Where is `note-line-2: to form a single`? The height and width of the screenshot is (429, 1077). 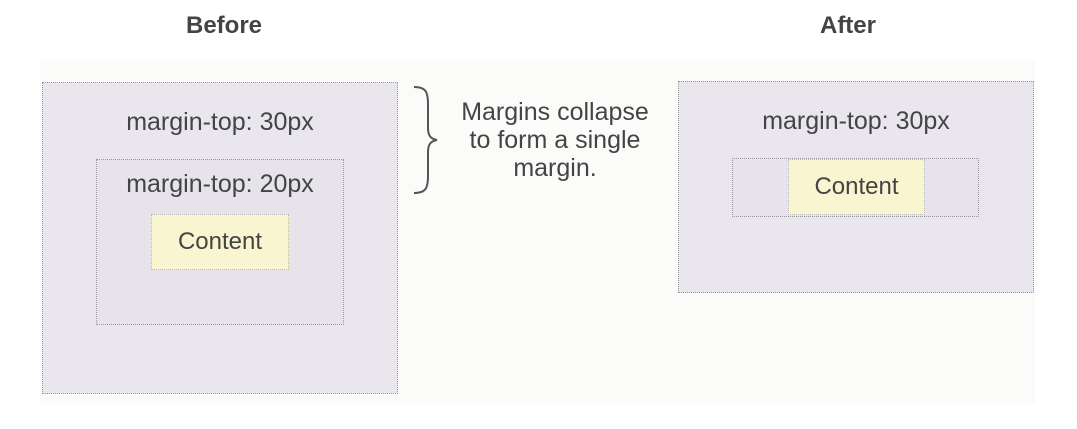 note-line-2: to form a single is located at coordinates (555, 140).